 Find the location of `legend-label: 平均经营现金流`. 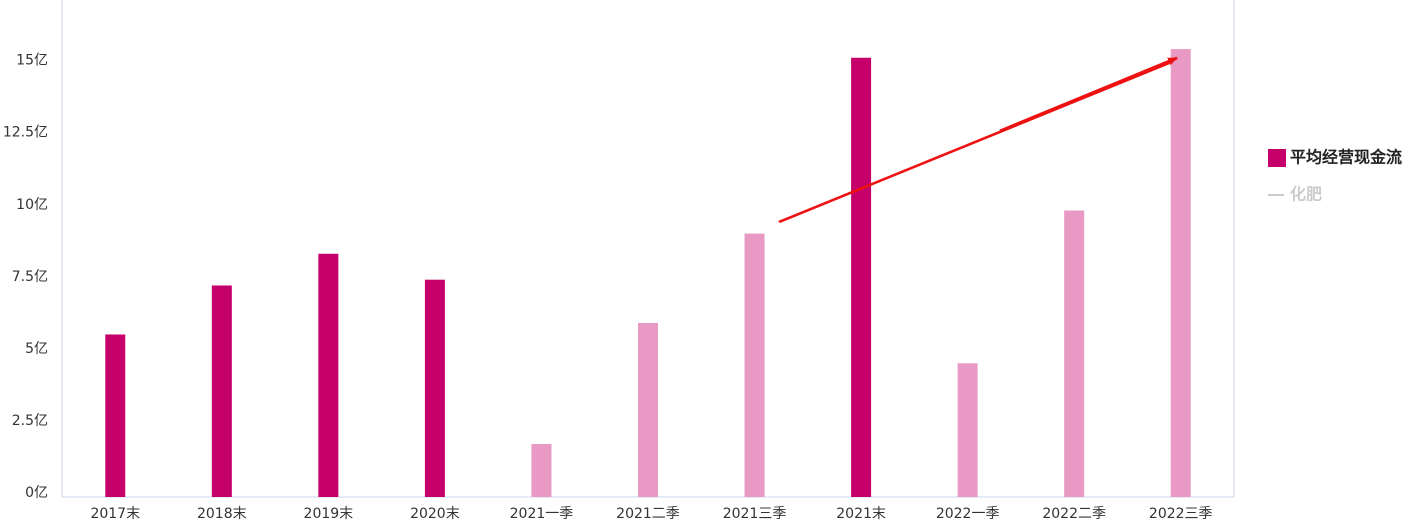

legend-label: 平均经营现金流 is located at coordinates (1346, 157).